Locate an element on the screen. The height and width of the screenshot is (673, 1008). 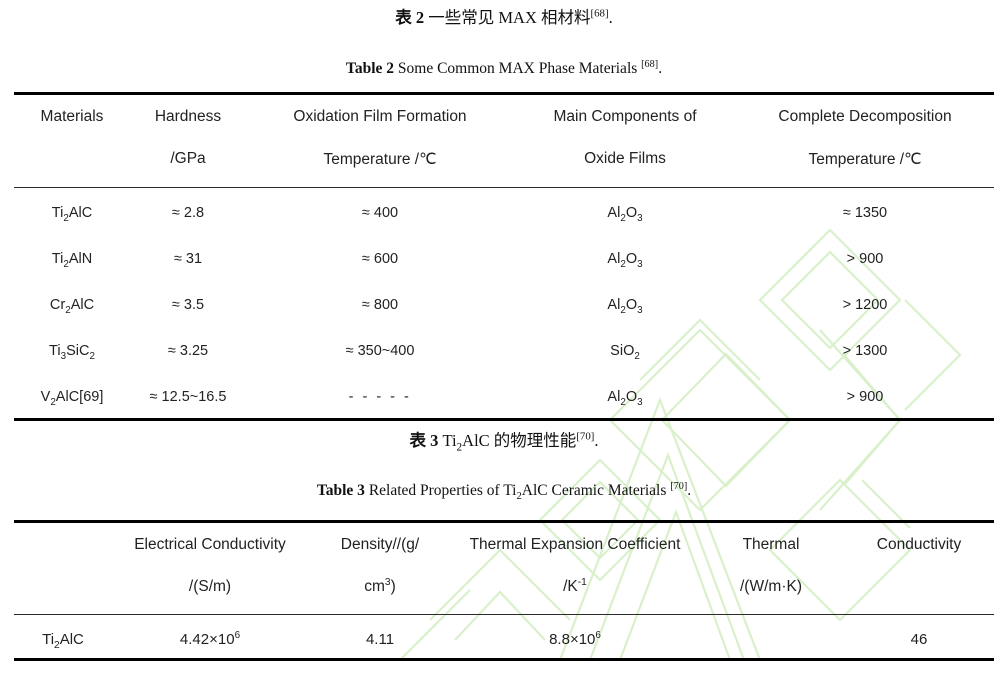
table3-caption-en-sub: 2 is located at coordinates (519, 497).